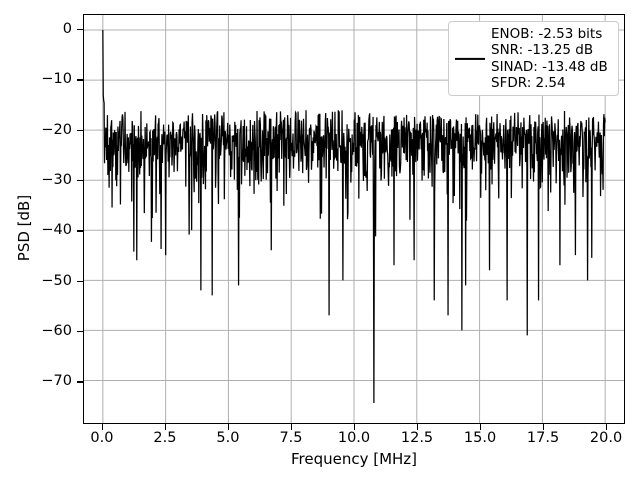  Describe the element at coordinates (549, 66) in the screenshot. I see `legend-label-sinad: SINAD: -13.48 dB` at that location.